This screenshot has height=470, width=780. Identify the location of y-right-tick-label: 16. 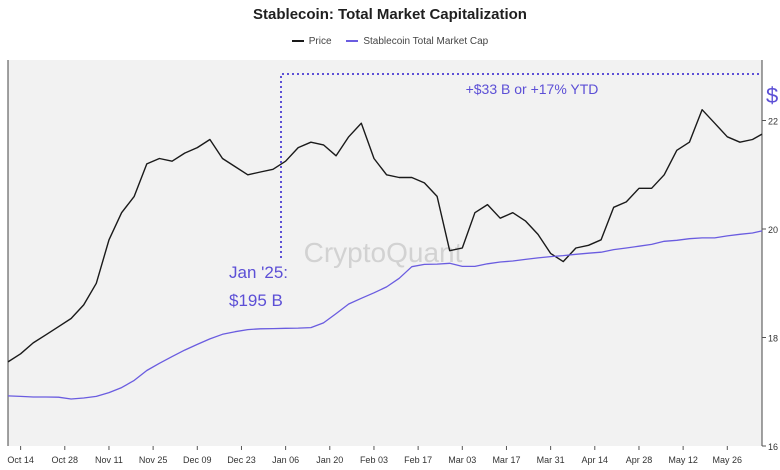
(773, 447).